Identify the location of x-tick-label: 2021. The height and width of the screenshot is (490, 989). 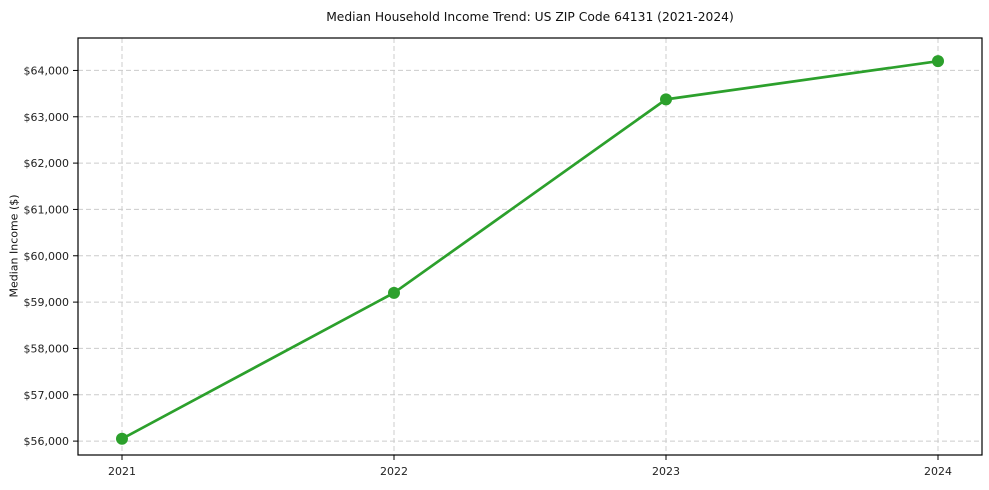
(122, 471).